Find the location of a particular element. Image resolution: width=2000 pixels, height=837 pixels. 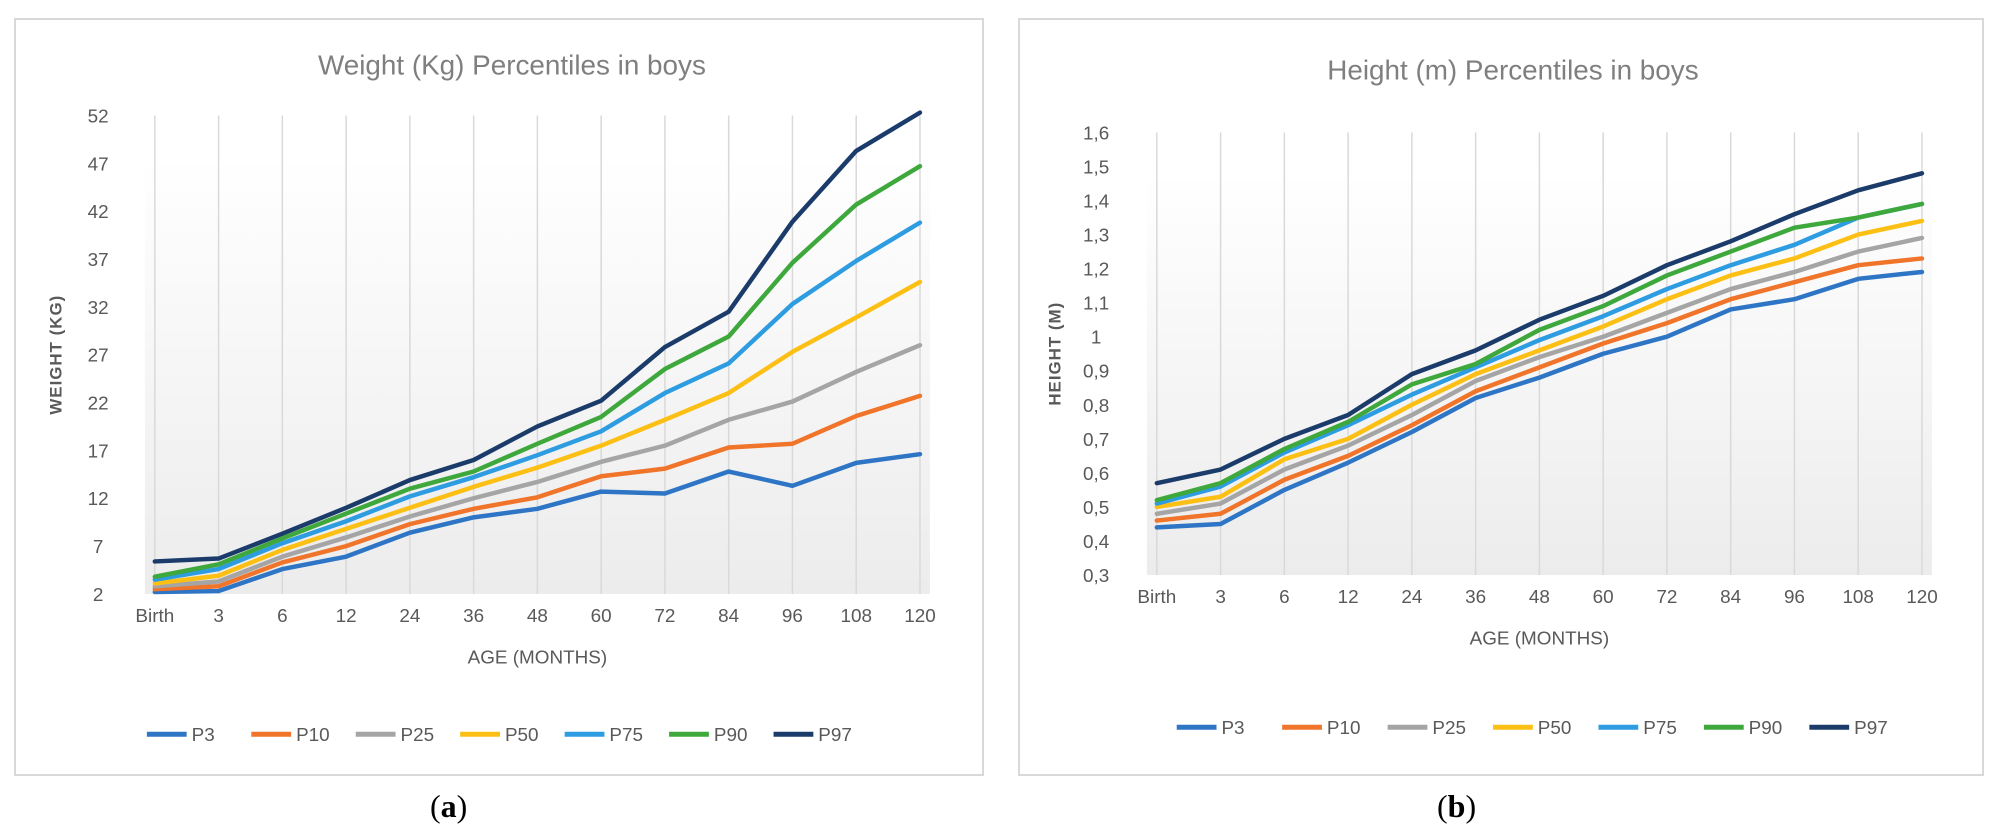

y-tick-label: 1,4 is located at coordinates (1096, 201).